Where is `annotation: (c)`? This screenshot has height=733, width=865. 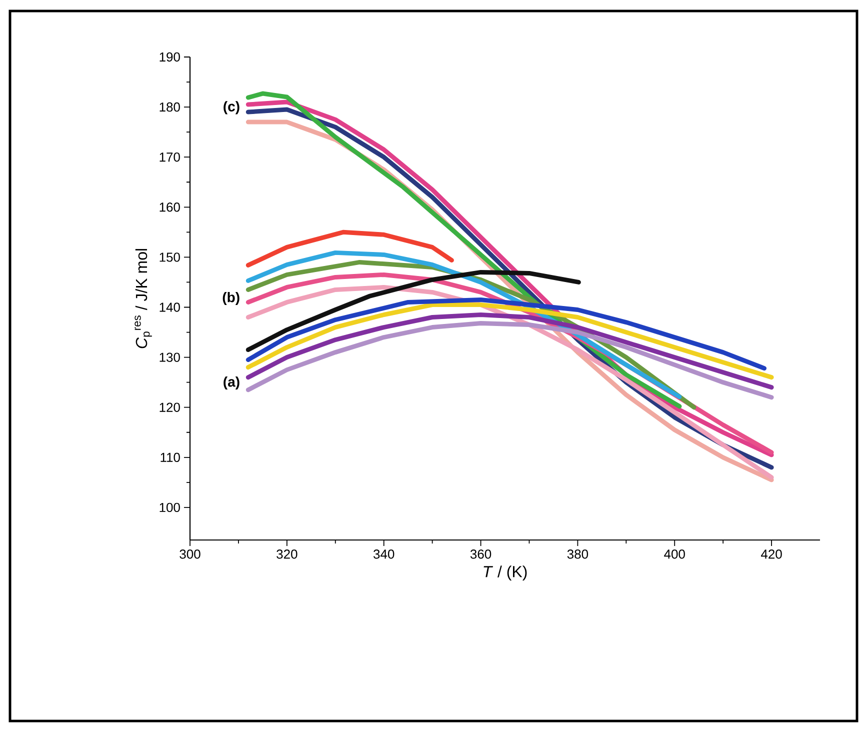
annotation: (c) is located at coordinates (232, 107).